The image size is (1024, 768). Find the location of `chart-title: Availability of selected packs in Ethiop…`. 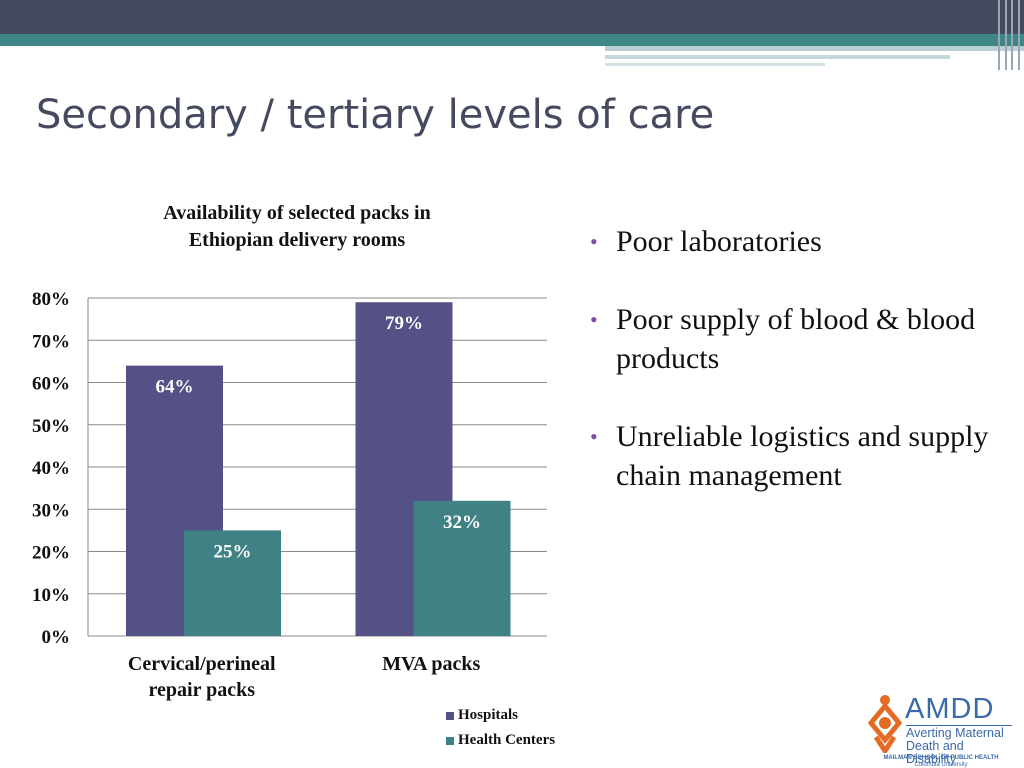

chart-title: Availability of selected packs in Ethiop… is located at coordinates (297, 227).